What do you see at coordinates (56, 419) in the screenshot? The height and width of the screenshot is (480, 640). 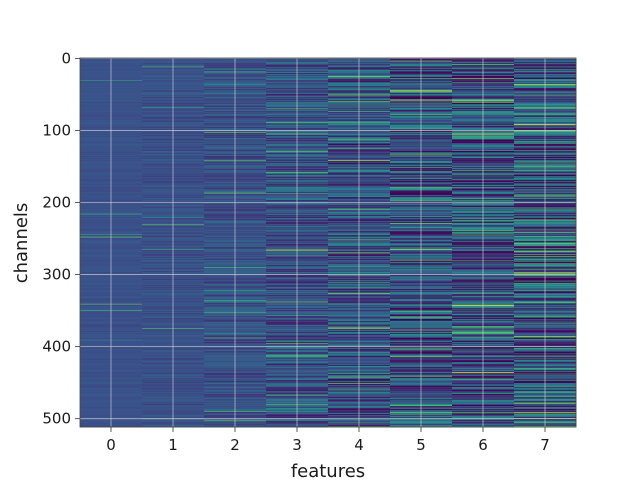 I see `y-tick-label: 500` at bounding box center [56, 419].